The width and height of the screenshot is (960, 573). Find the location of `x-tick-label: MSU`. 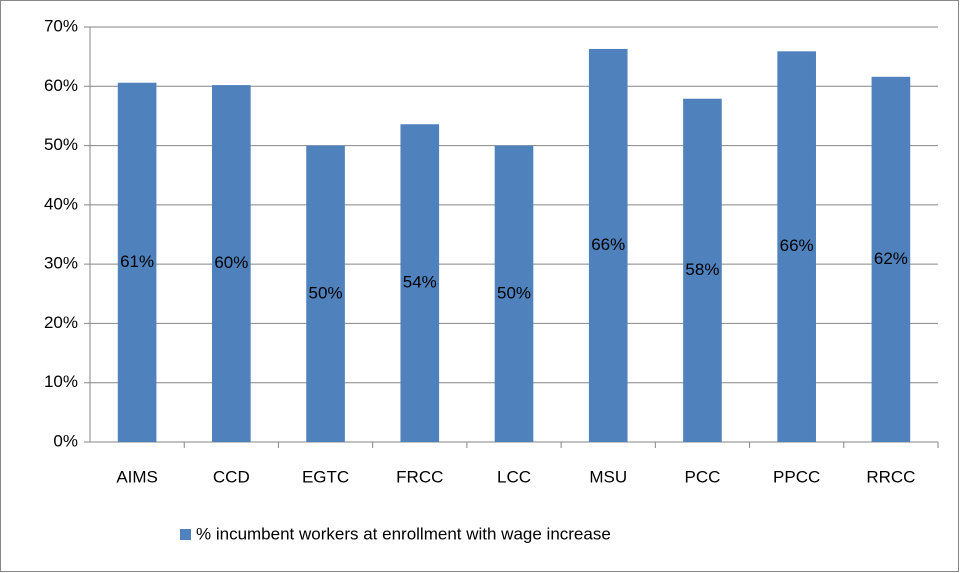

x-tick-label: MSU is located at coordinates (608, 476).